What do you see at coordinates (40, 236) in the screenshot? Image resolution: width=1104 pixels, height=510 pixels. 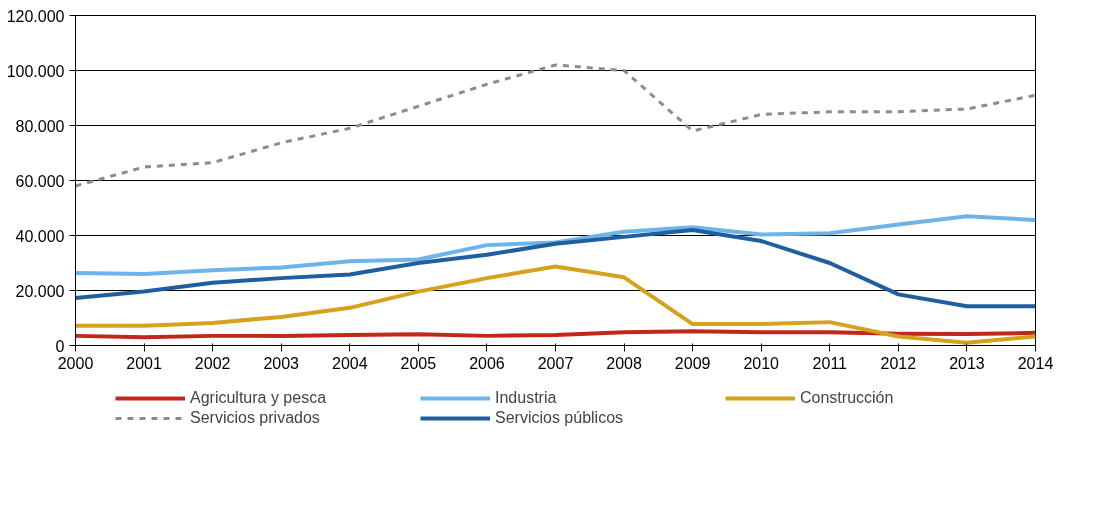 I see `y-tick-label: 40.000` at bounding box center [40, 236].